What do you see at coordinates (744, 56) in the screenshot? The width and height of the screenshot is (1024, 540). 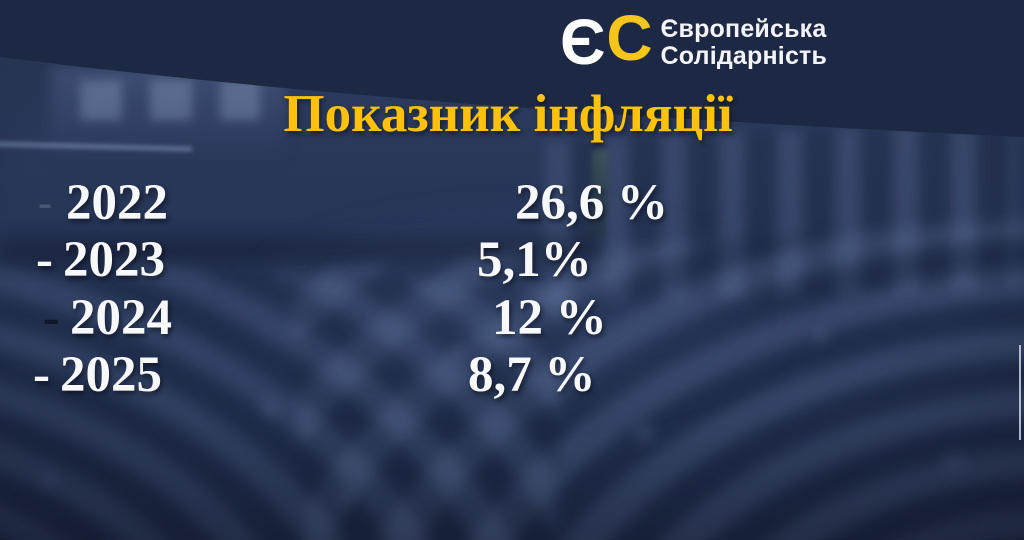 I see `logo-line2: Солідарність` at bounding box center [744, 56].